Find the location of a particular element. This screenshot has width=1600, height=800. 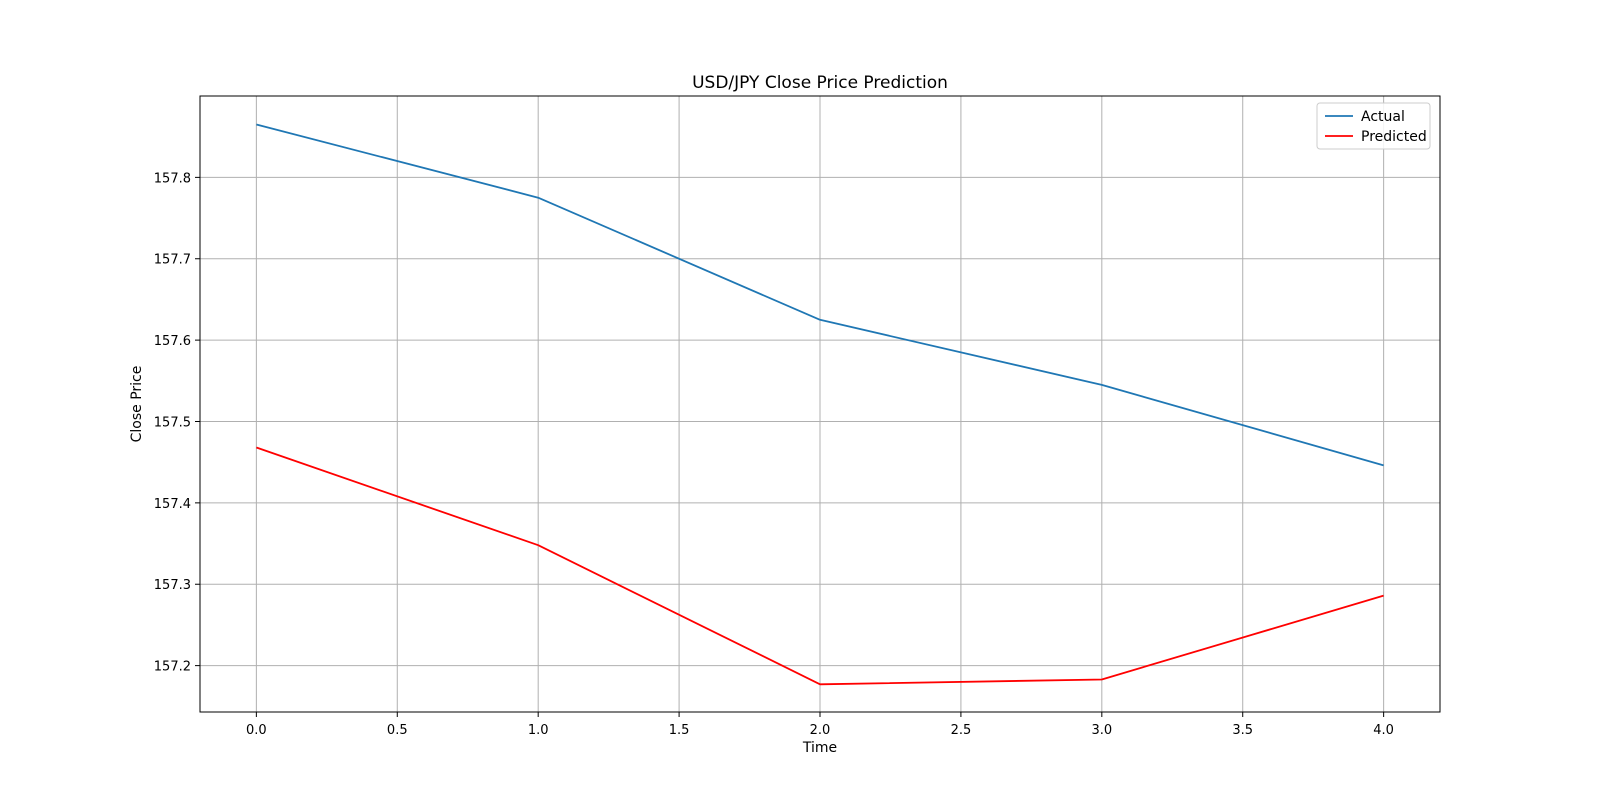

x-tick-label: 4.0 is located at coordinates (1383, 730).